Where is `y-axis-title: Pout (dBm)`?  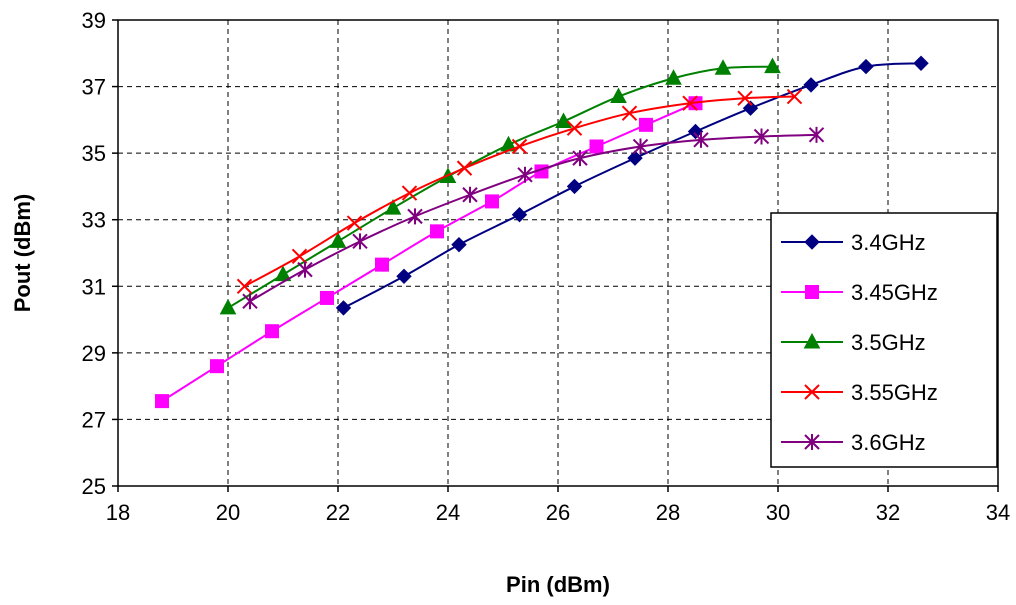
y-axis-title: Pout (dBm) is located at coordinates (22, 253).